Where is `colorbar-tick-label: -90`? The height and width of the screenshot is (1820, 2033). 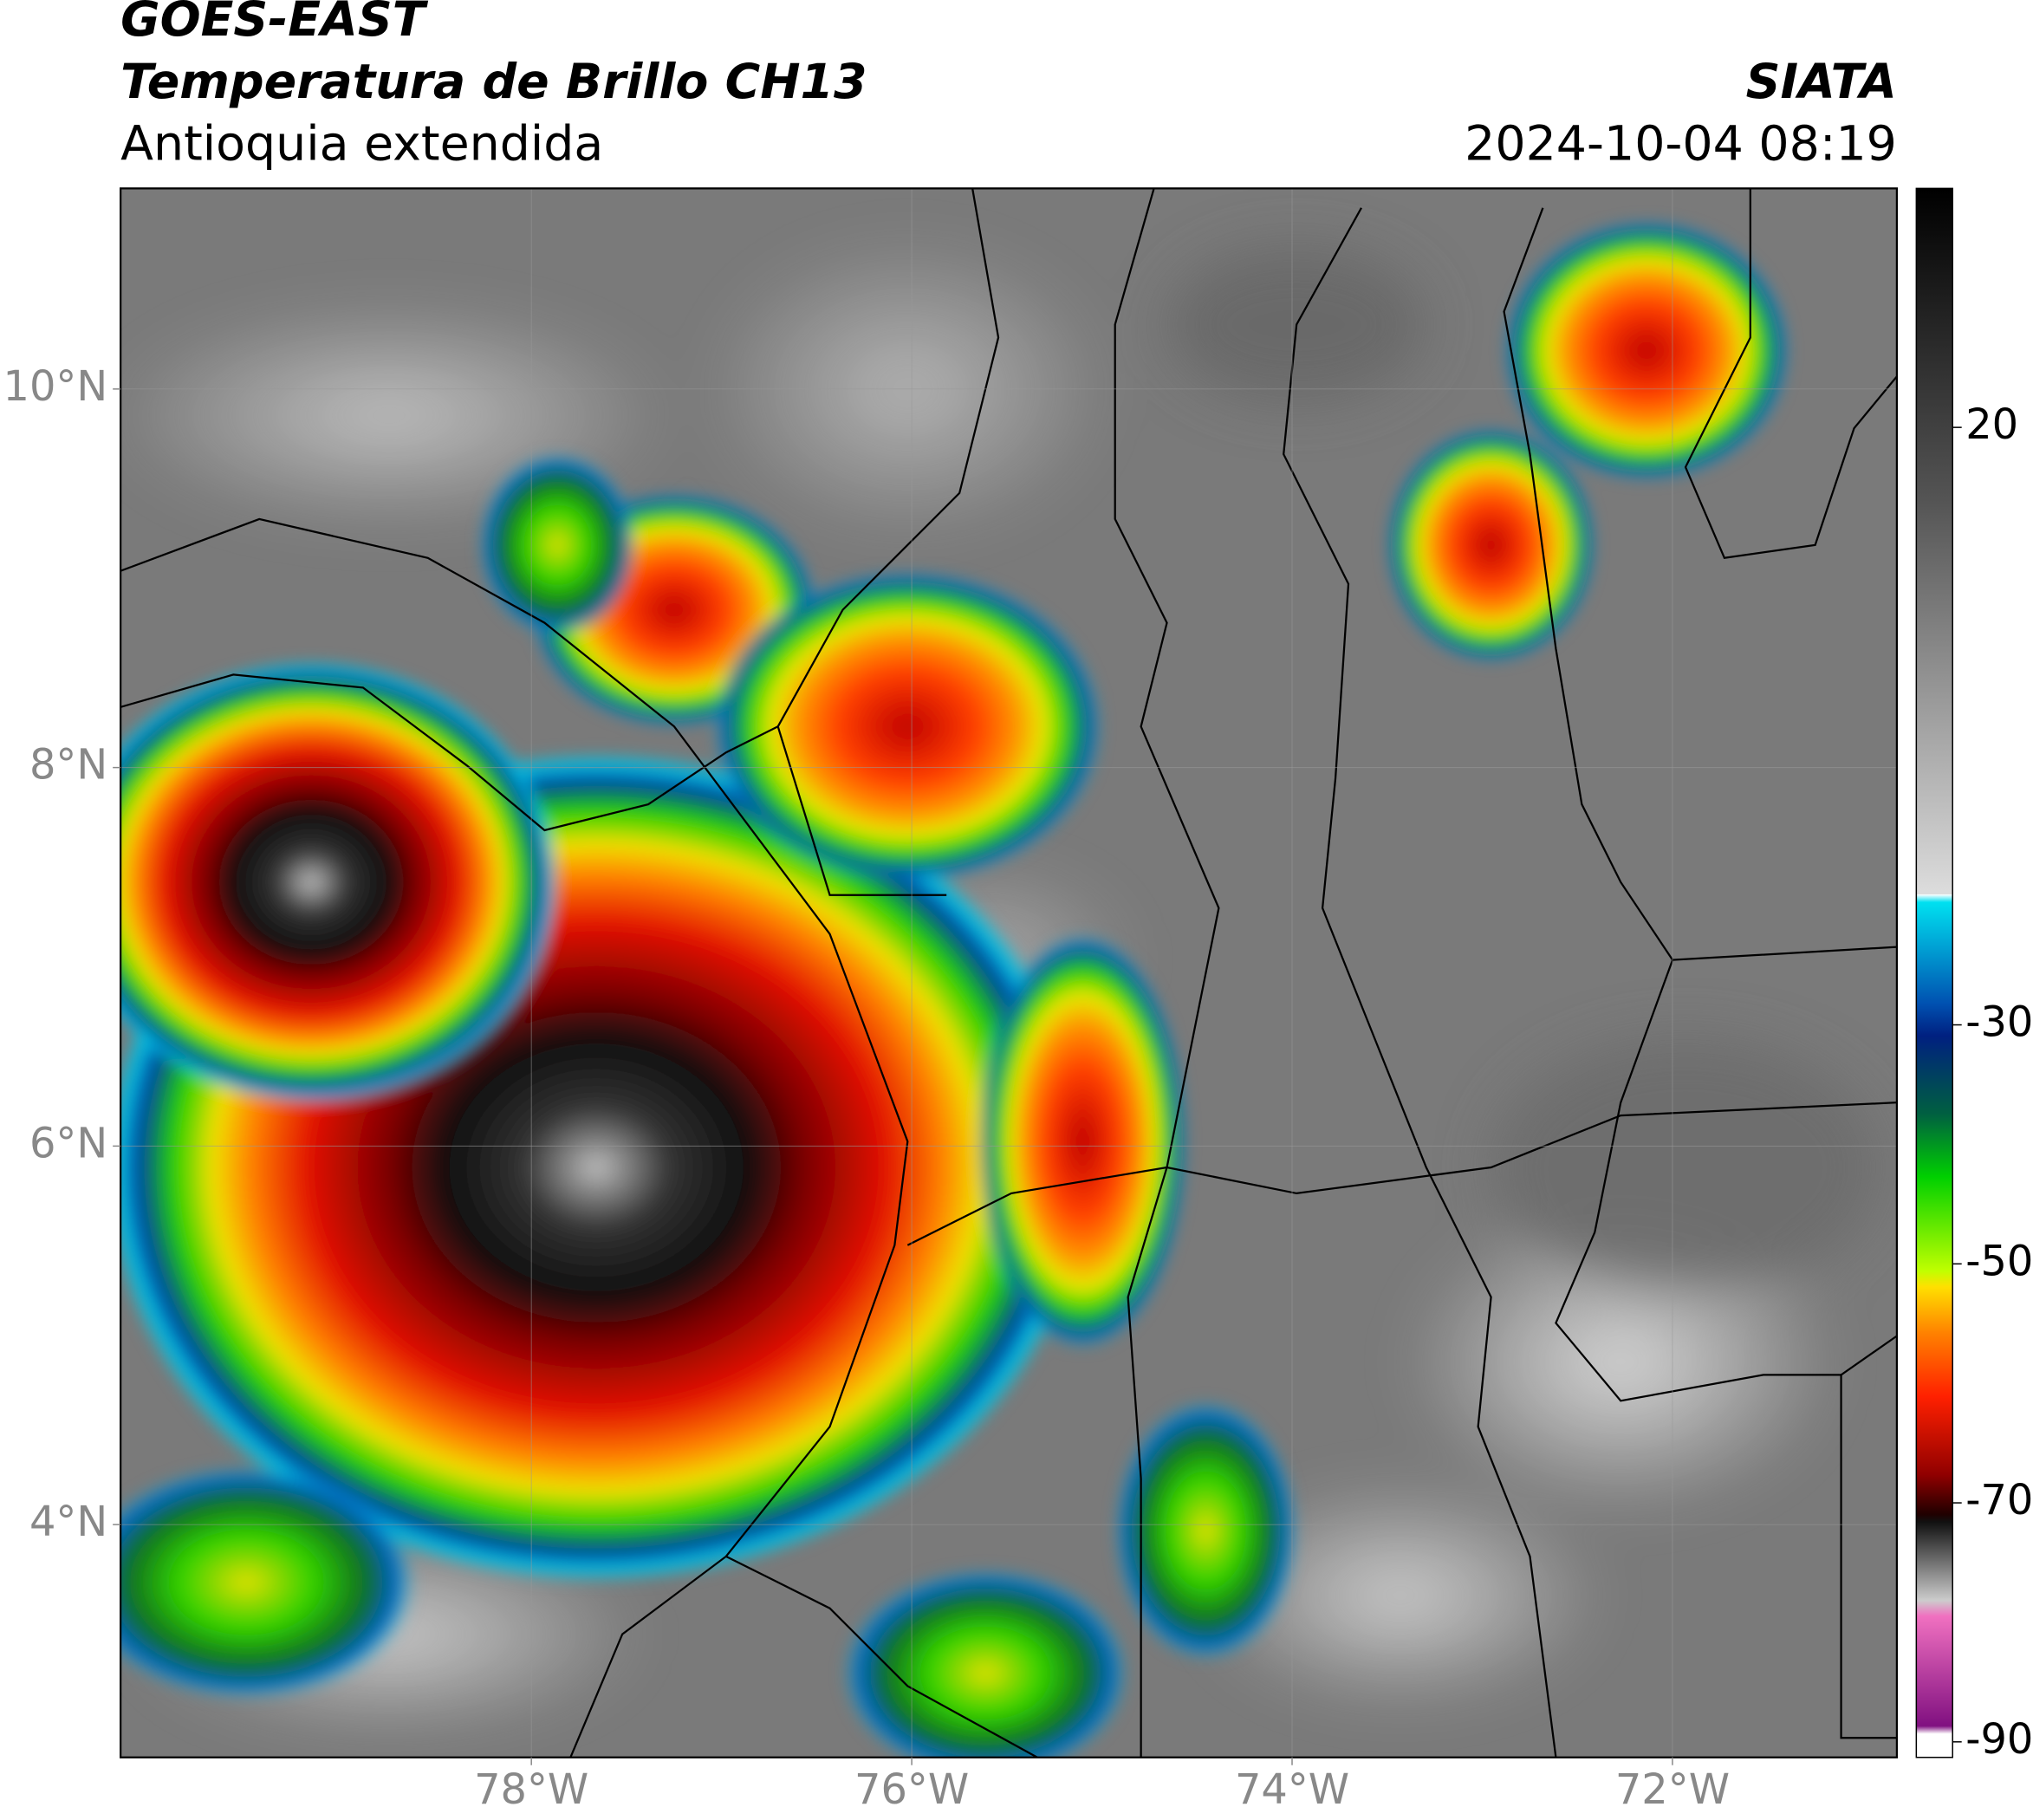 colorbar-tick-label: -90 is located at coordinates (1999, 1740).